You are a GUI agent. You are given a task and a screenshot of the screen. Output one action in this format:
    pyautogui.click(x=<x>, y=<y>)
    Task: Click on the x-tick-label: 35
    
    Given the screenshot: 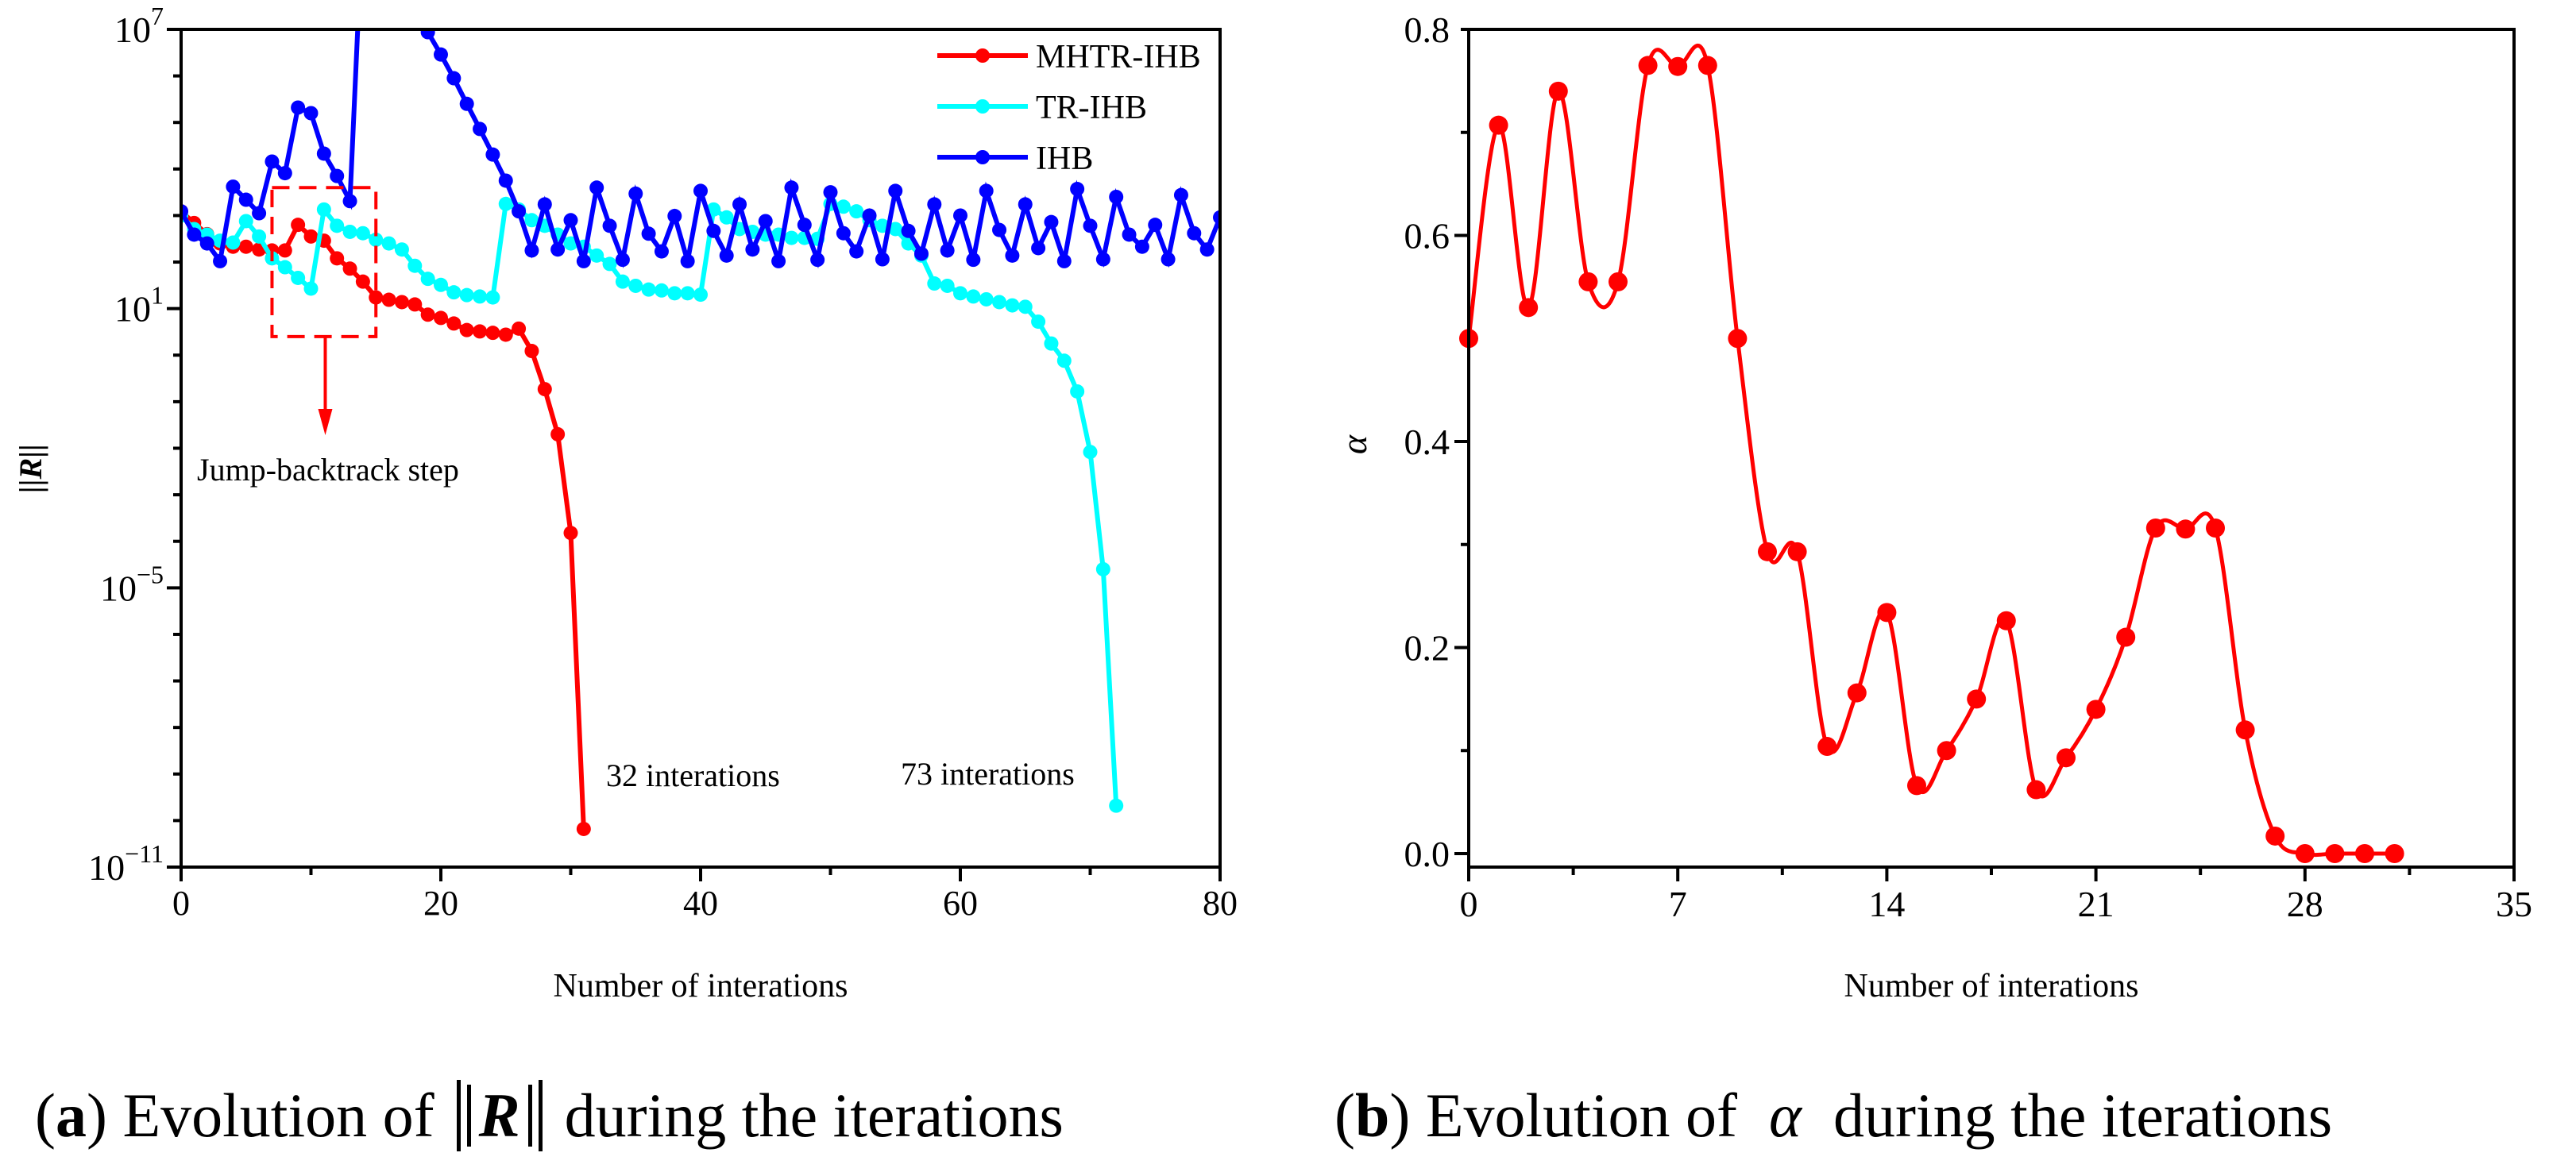 What is the action you would take?
    pyautogui.click(x=2514, y=904)
    